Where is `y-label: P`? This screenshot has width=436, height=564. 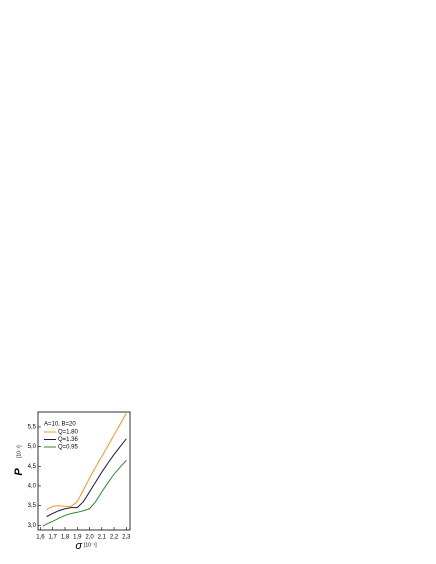
y-label: P is located at coordinates (19, 472).